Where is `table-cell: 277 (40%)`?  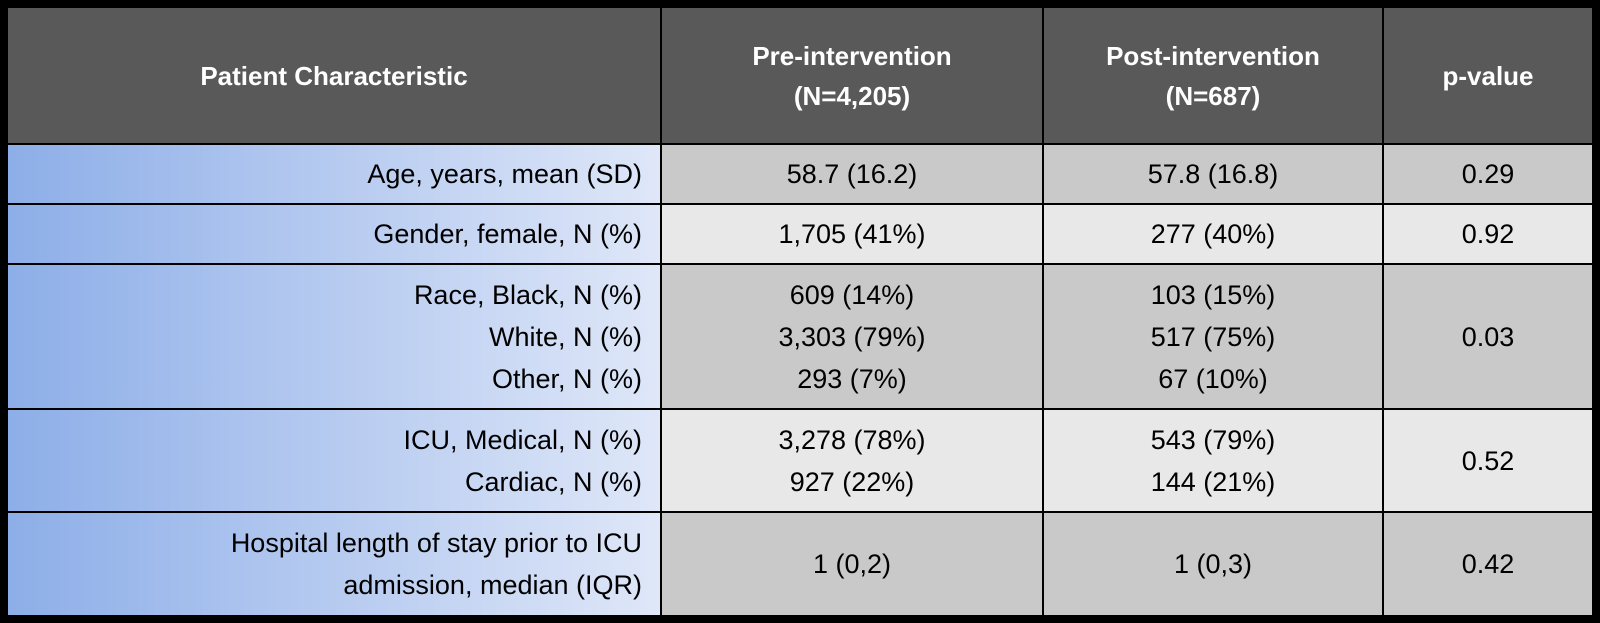
table-cell: 277 (40%) is located at coordinates (1213, 234).